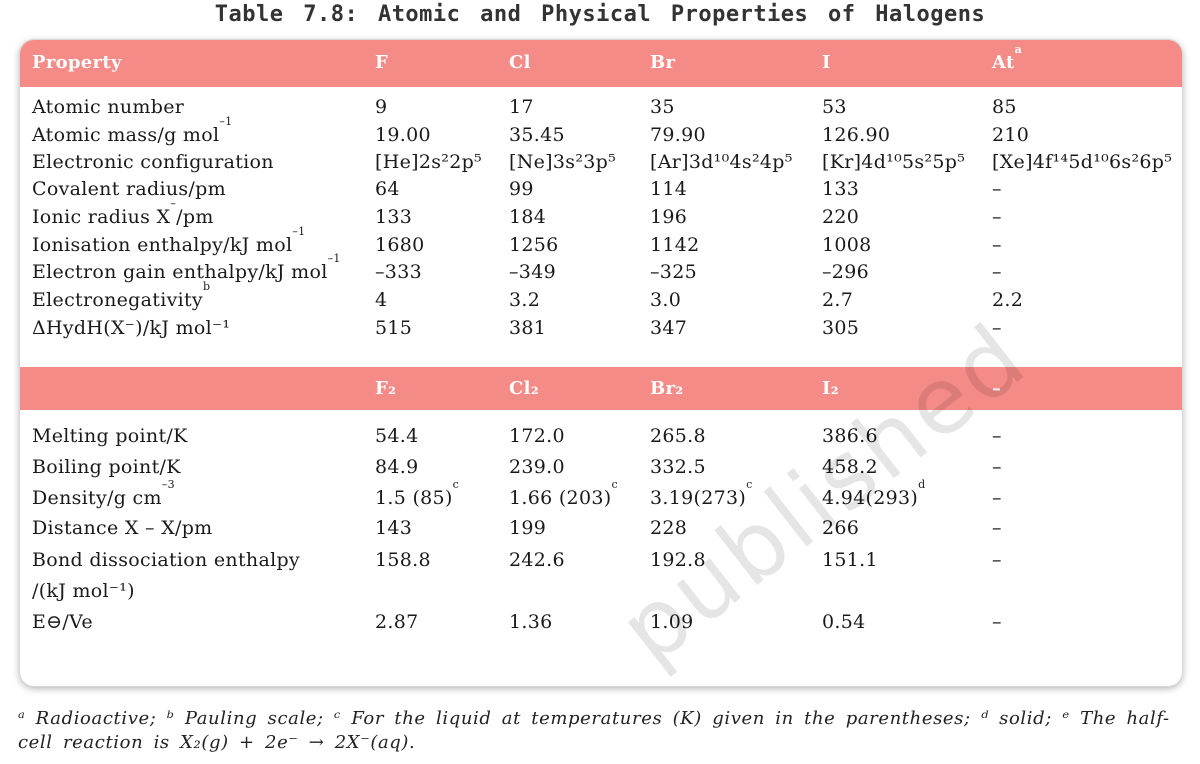 The image size is (1200, 764). Describe the element at coordinates (520, 62) in the screenshot. I see `header-cl: Cl` at that location.